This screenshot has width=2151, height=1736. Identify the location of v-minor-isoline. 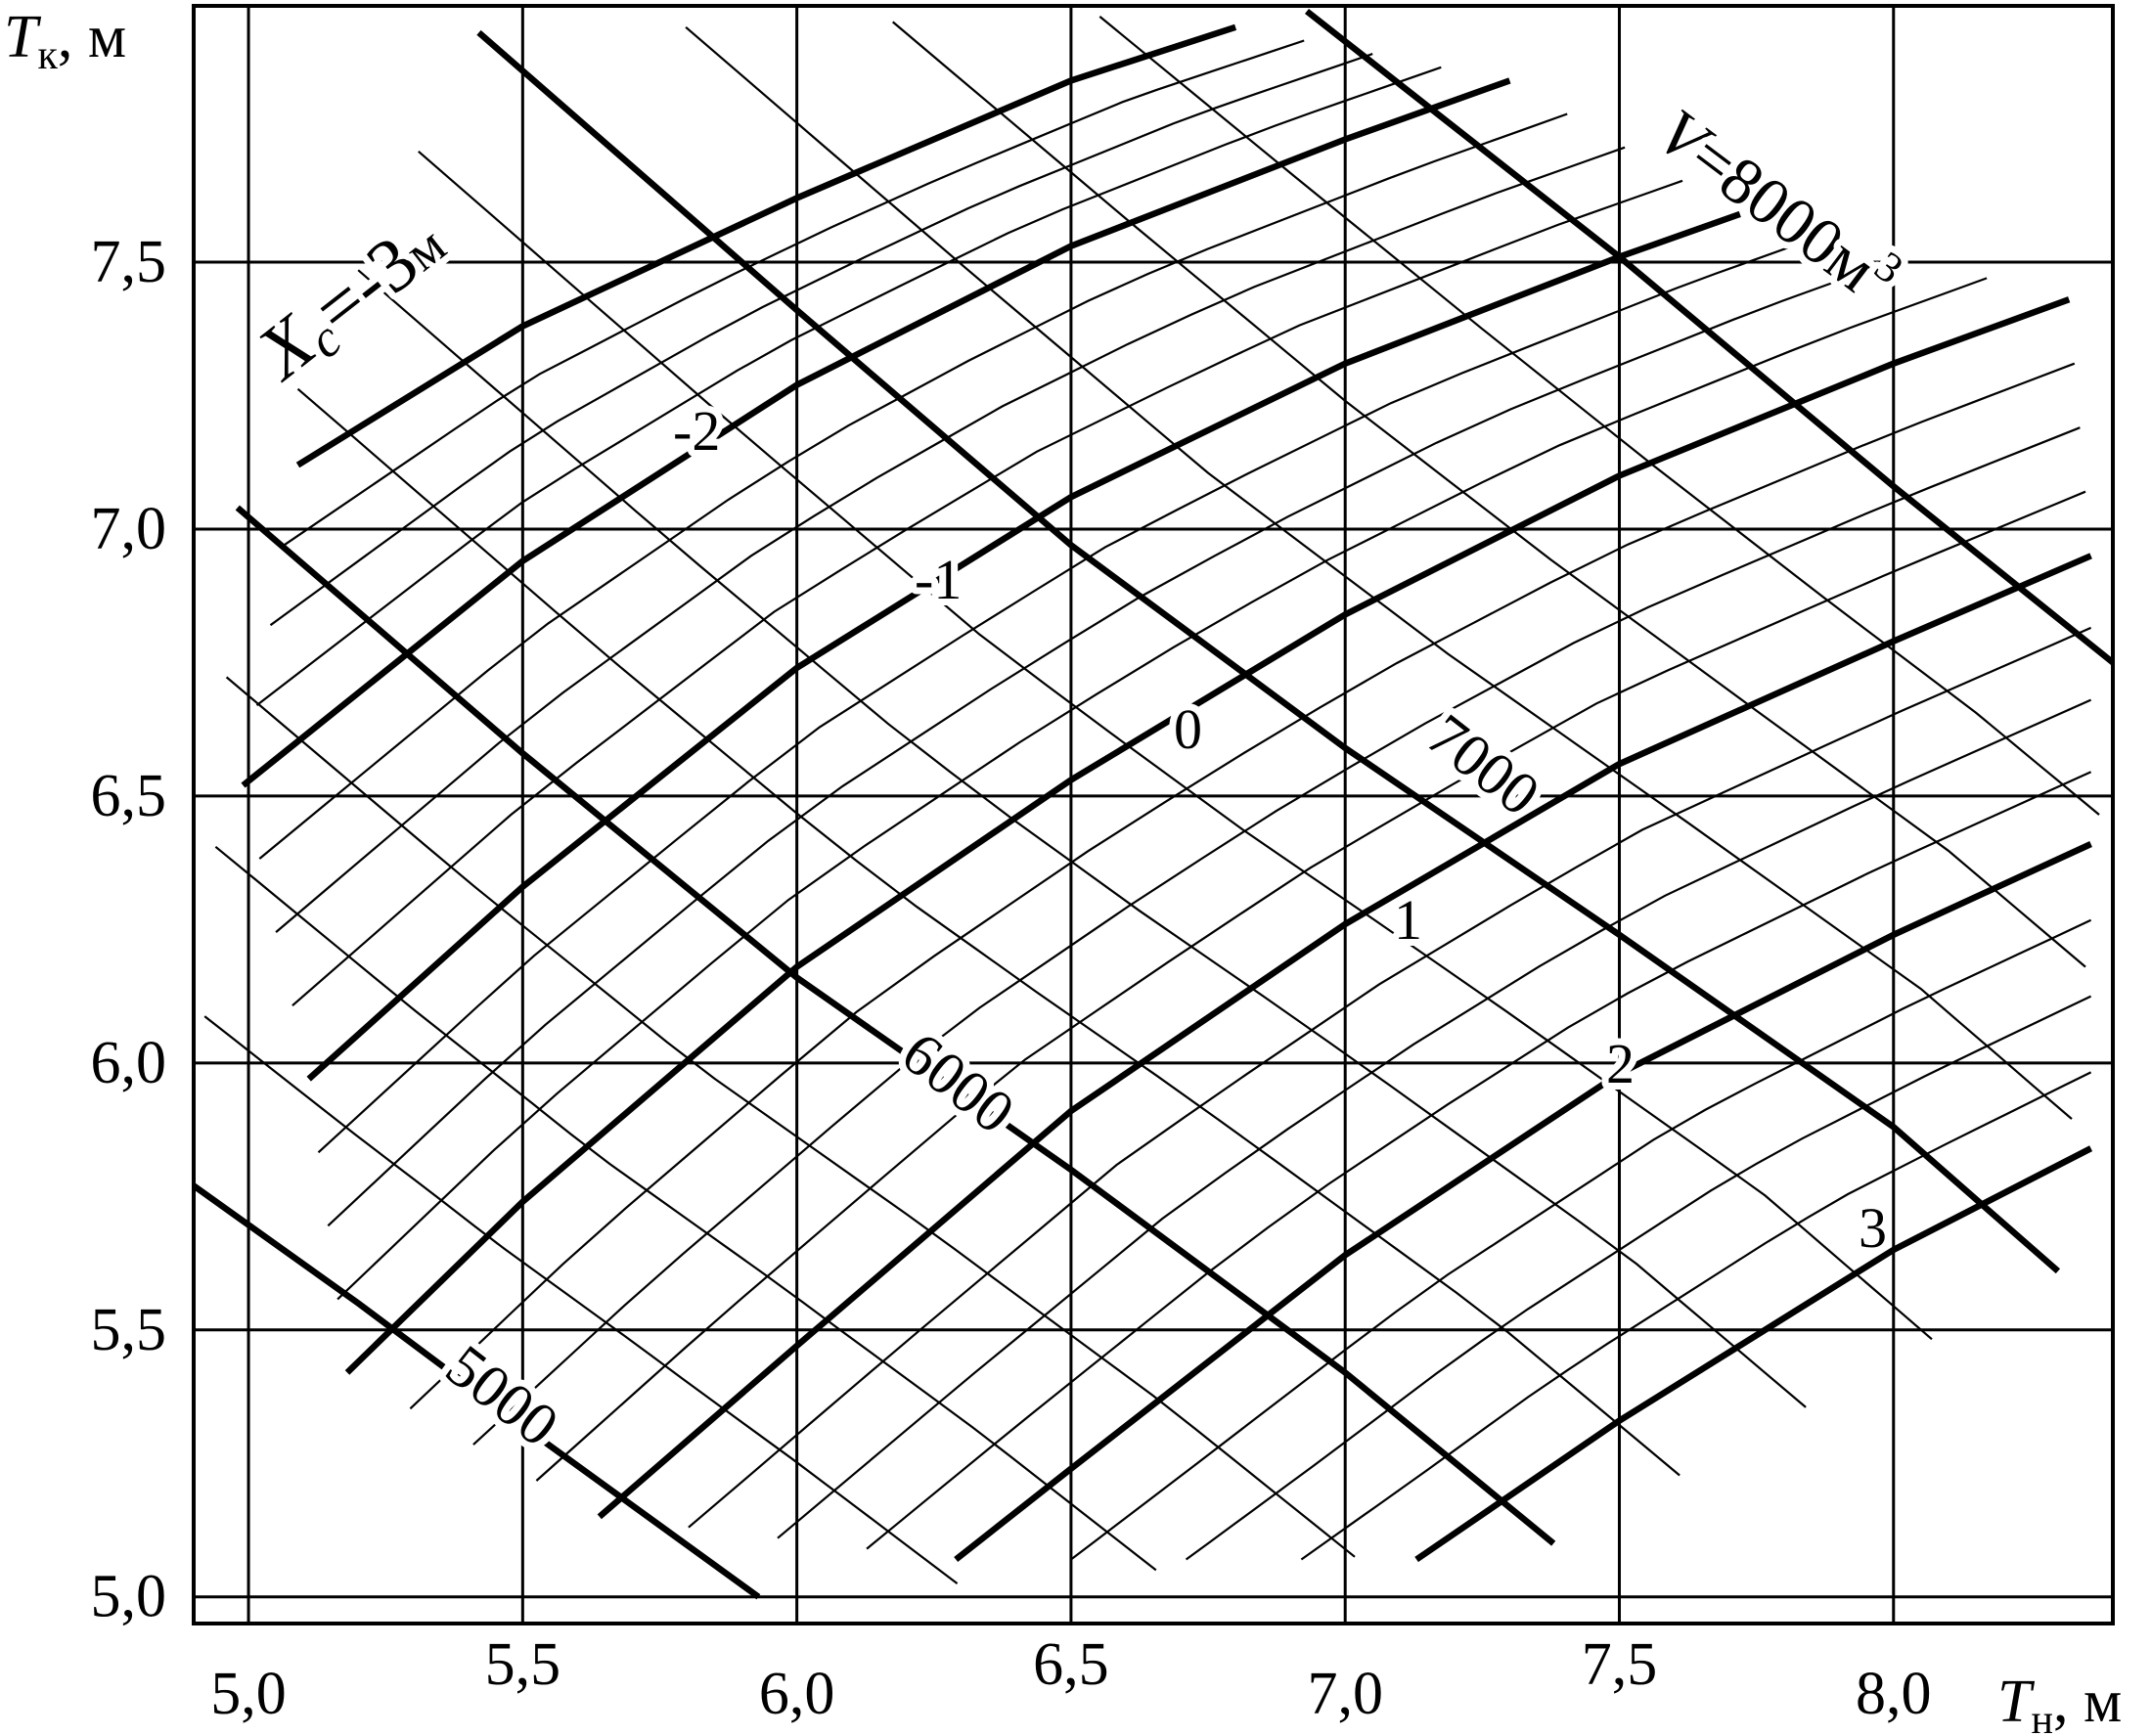
(581, 1299).